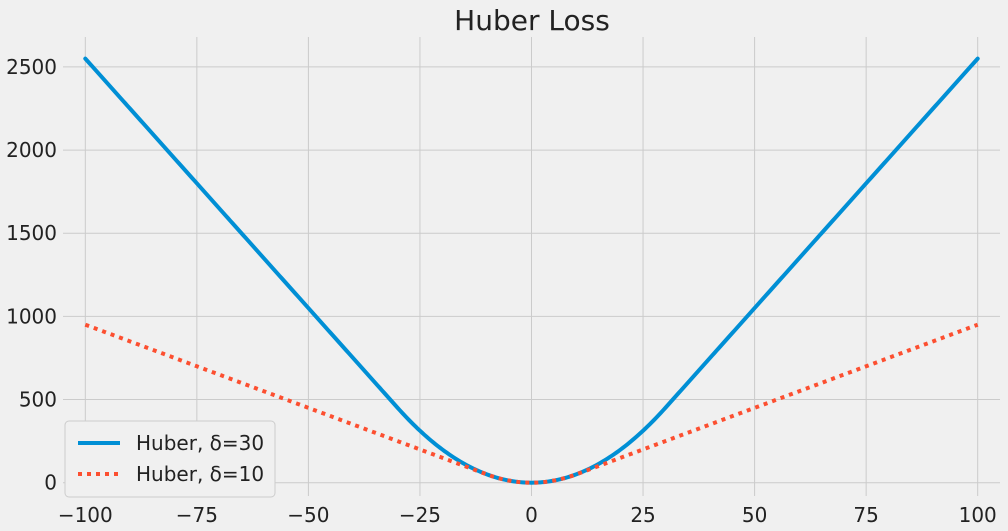 This screenshot has width=1008, height=531. Describe the element at coordinates (200, 474) in the screenshot. I see `legend-label-huber-10: Huber, δ=10` at that location.